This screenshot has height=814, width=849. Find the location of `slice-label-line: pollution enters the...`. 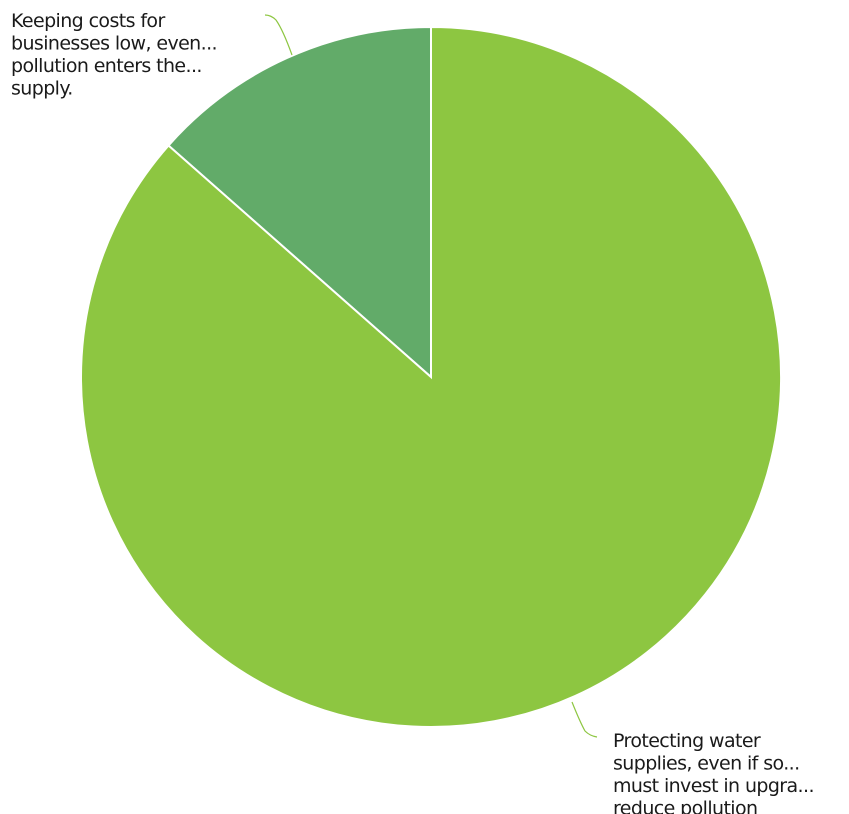

slice-label-line: pollution enters the... is located at coordinates (106, 66).